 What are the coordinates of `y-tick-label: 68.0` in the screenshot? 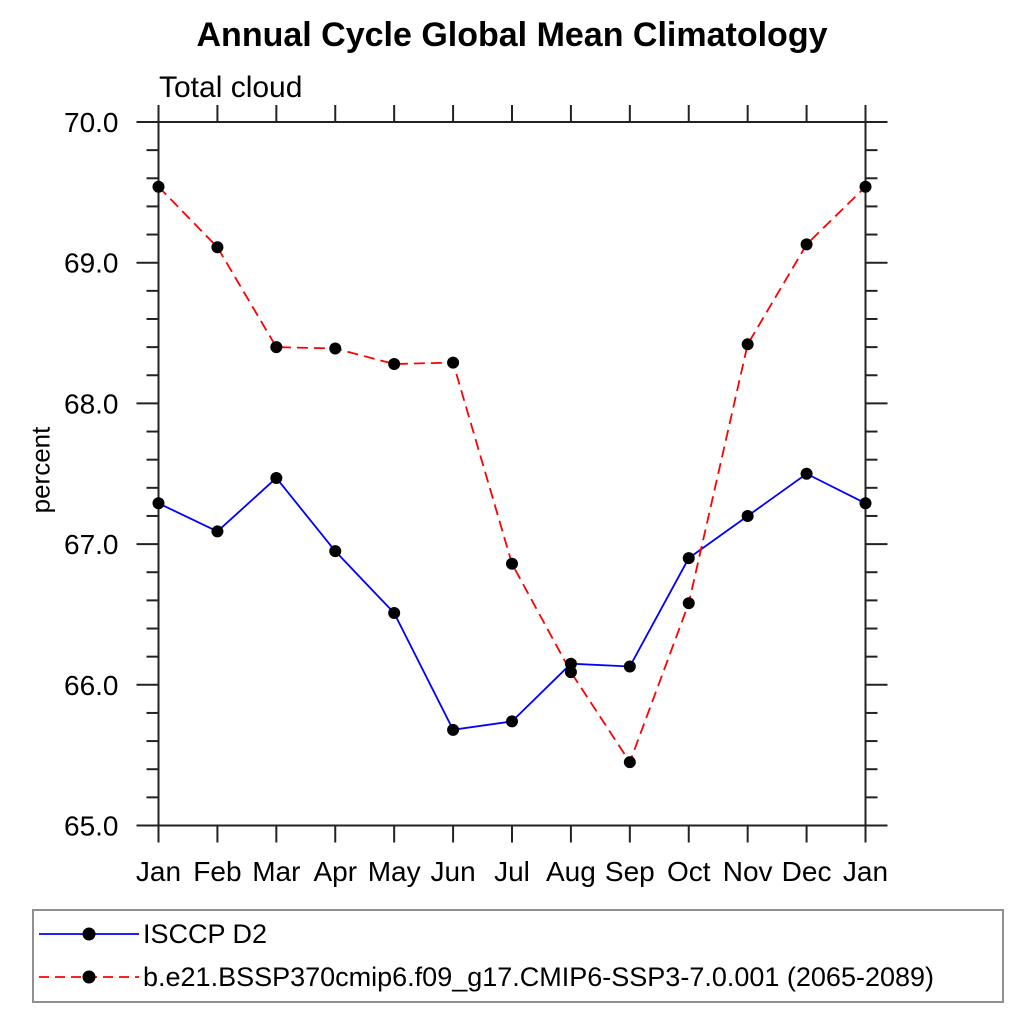 It's located at (91, 403).